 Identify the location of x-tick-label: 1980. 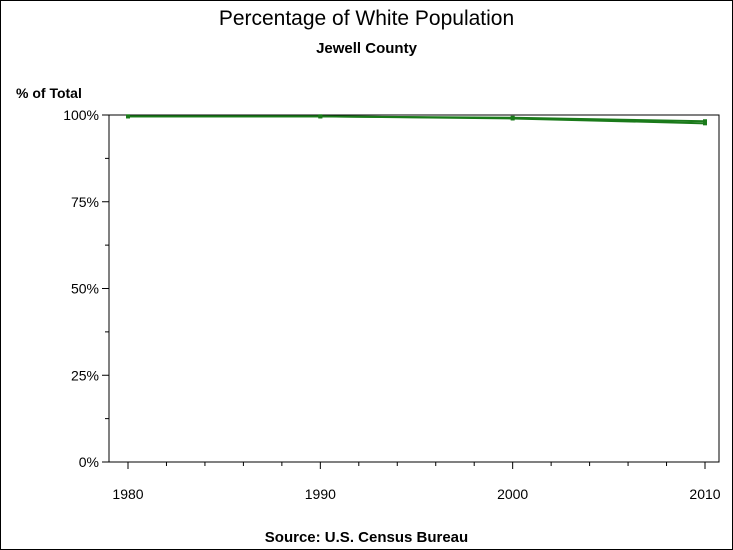
(127, 494).